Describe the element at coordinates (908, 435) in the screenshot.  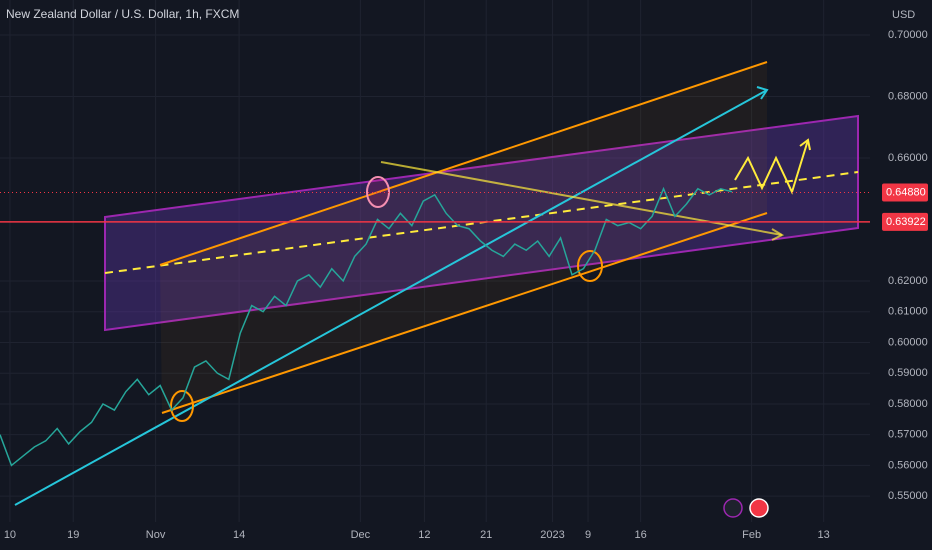
I see `y-tick-label: 0.57000` at that location.